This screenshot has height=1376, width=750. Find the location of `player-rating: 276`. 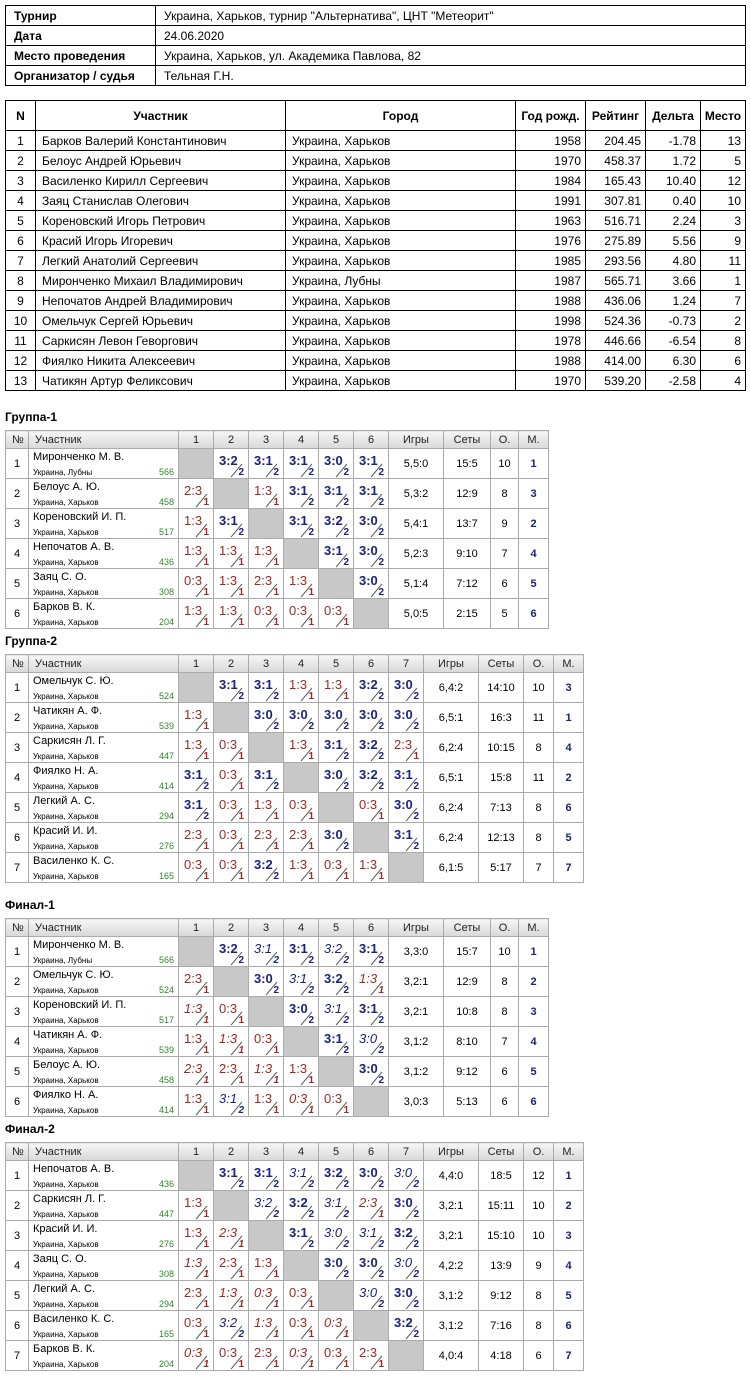

player-rating: 276 is located at coordinates (166, 1244).